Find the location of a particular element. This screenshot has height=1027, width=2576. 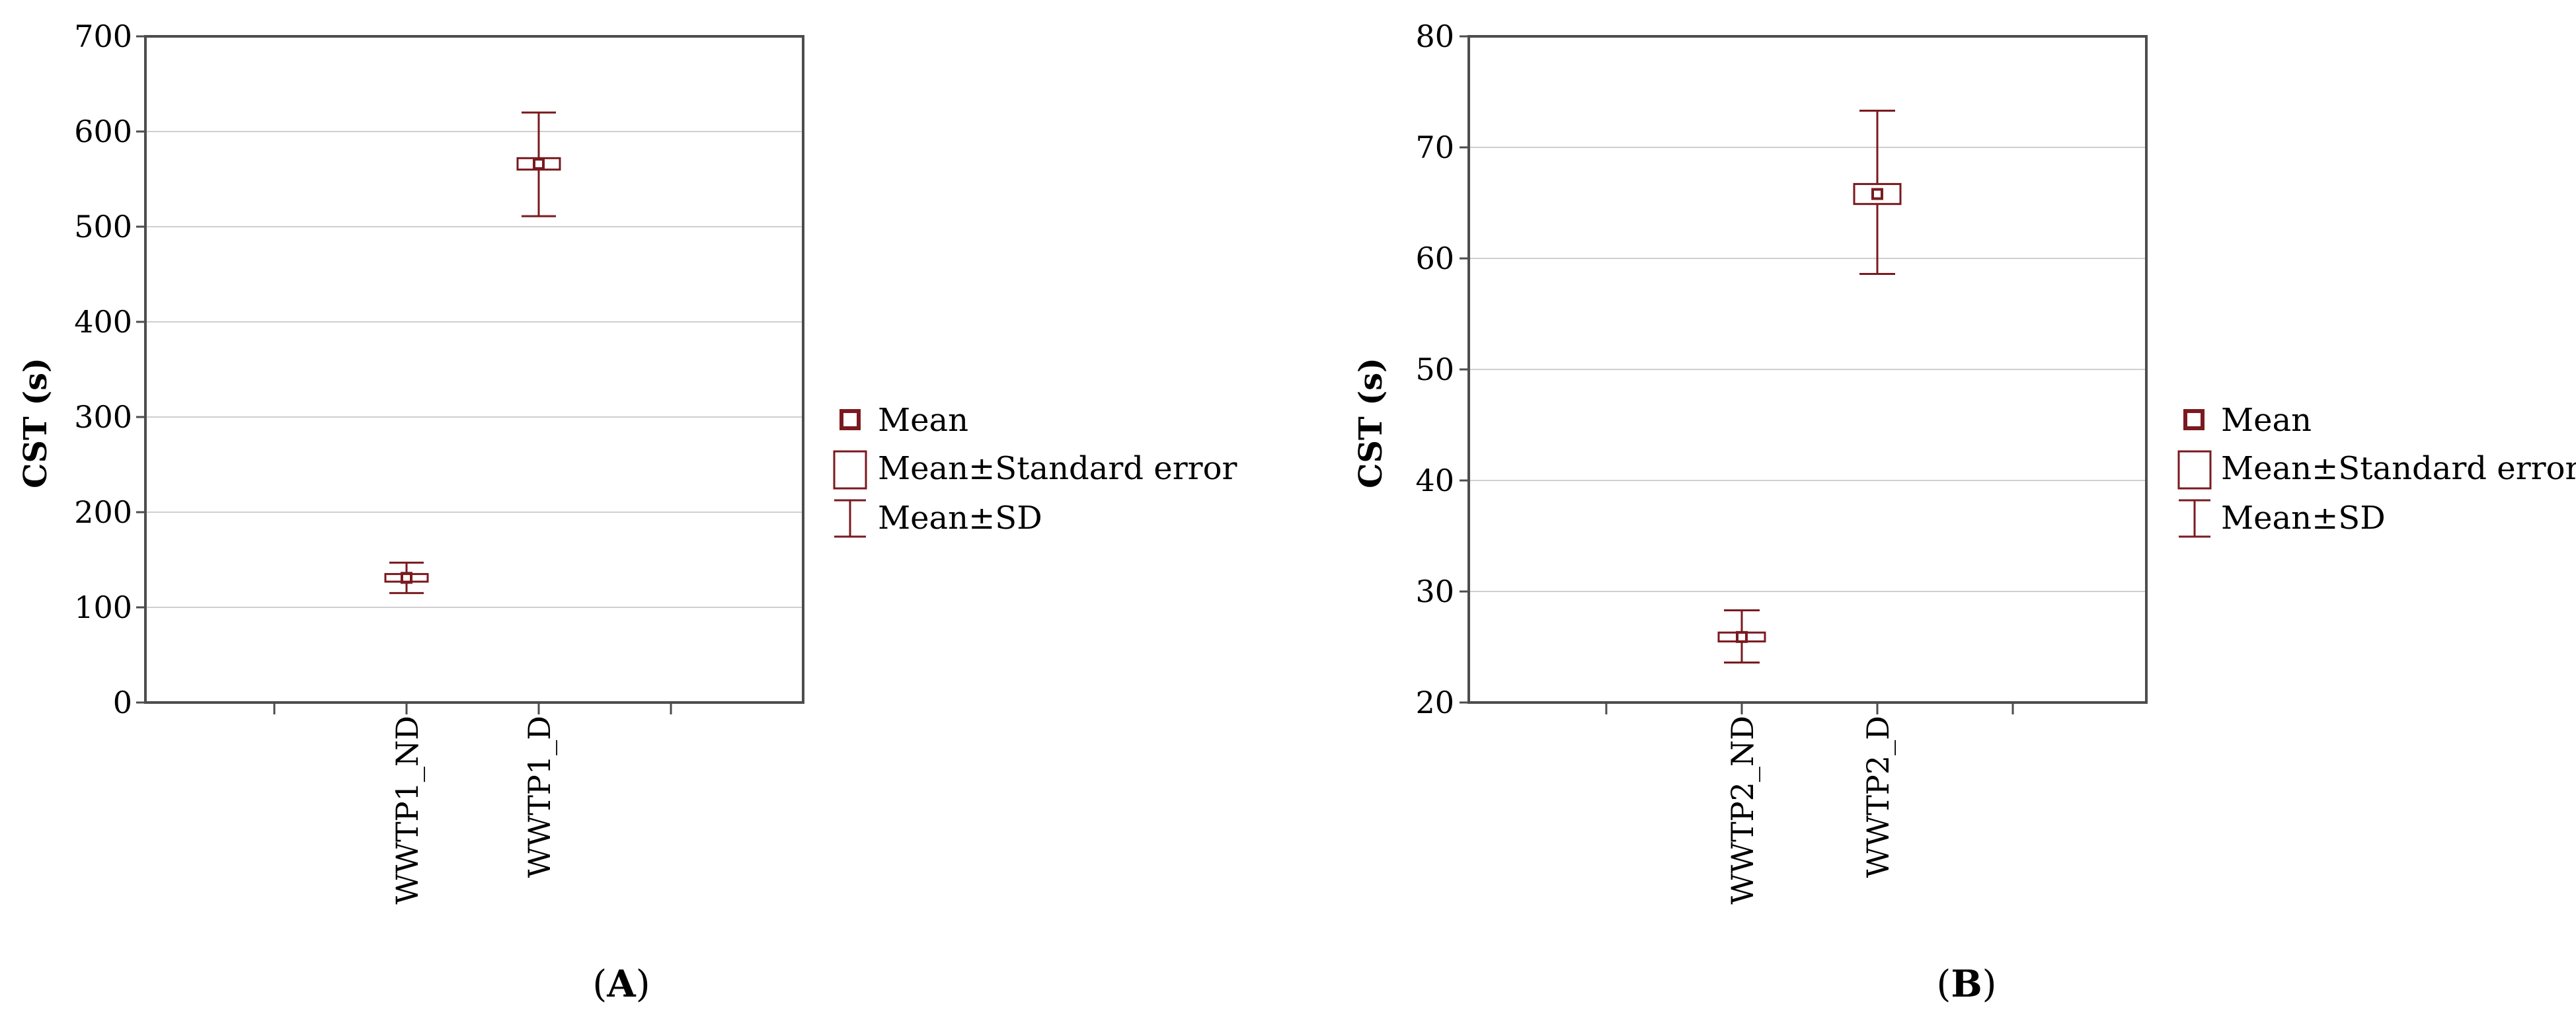

y-tick-label: 300 is located at coordinates (103, 417).